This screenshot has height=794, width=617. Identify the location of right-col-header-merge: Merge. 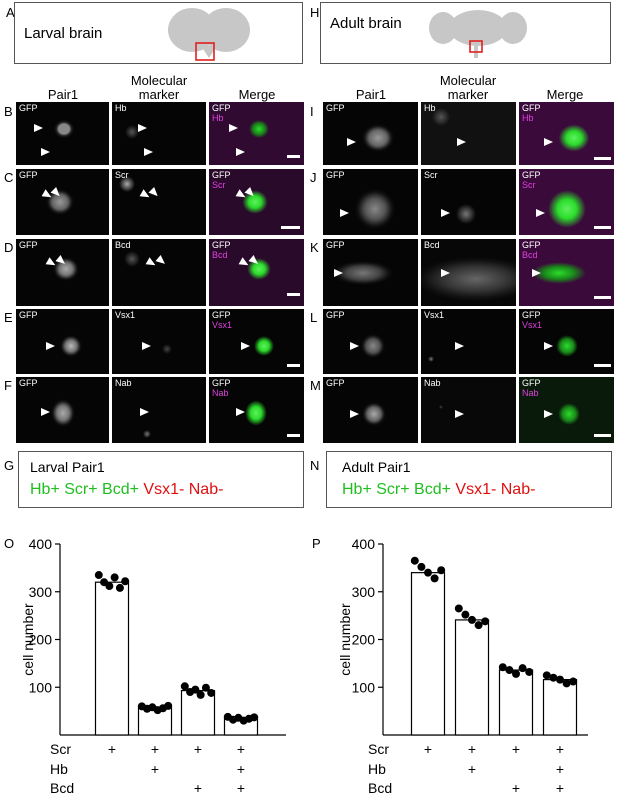
(565, 94).